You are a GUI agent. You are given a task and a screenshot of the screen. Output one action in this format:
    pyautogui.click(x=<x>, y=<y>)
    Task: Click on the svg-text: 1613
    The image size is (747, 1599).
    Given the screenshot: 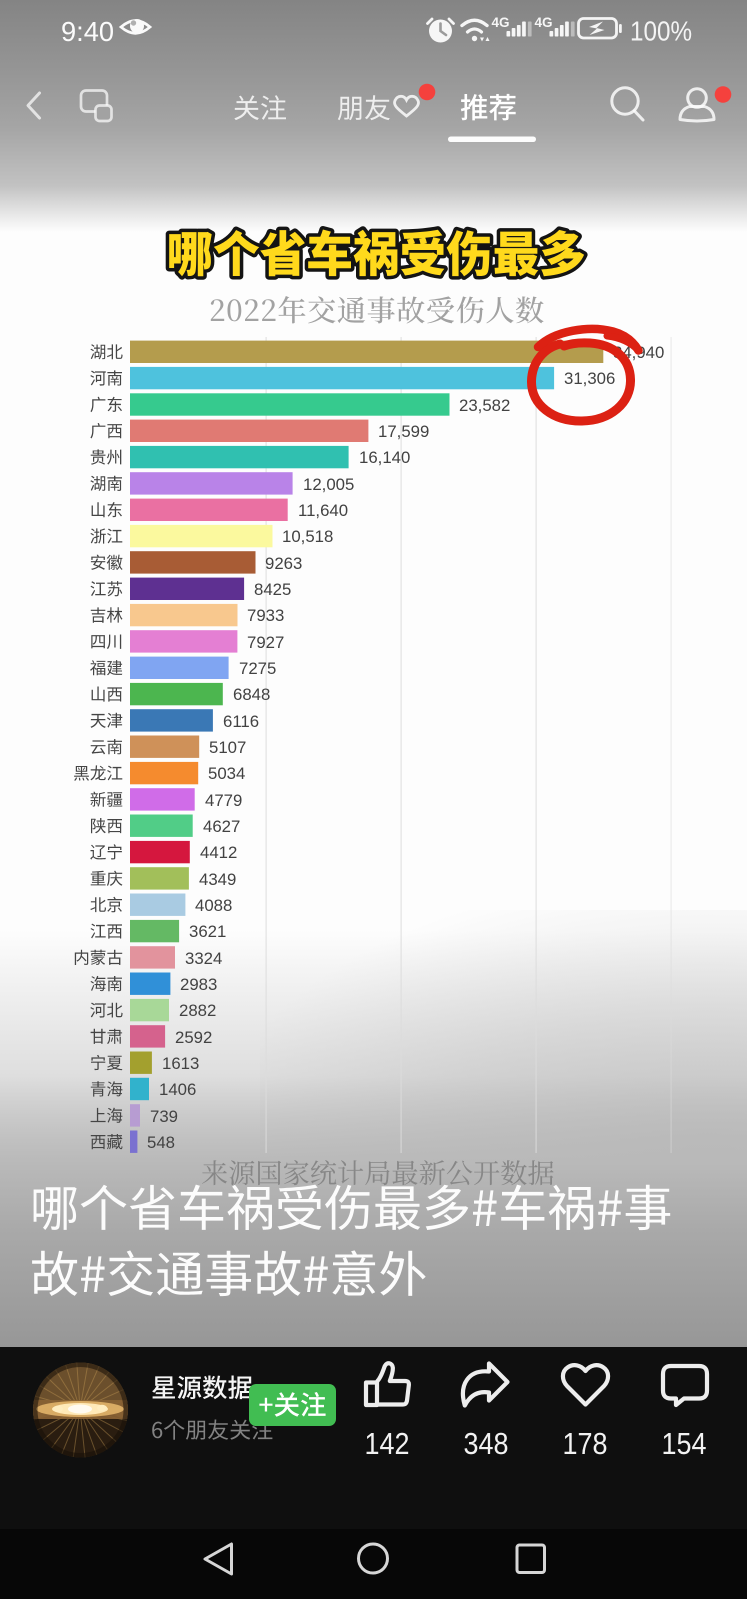 What is the action you would take?
    pyautogui.click(x=180, y=1063)
    